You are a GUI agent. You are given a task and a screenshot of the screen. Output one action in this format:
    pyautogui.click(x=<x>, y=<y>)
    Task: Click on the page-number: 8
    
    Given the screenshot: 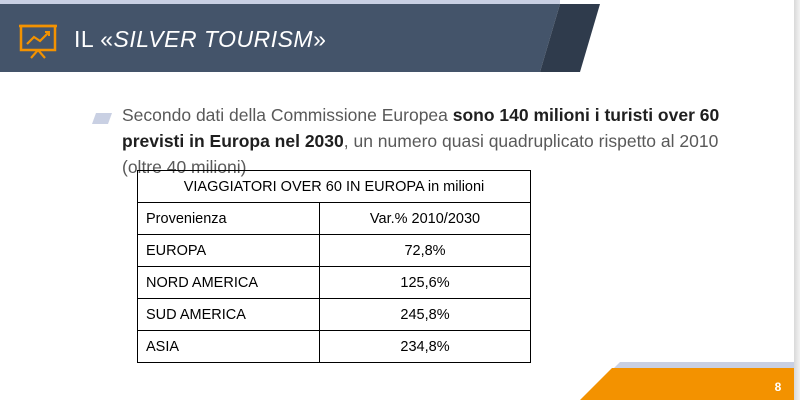 What is the action you would take?
    pyautogui.click(x=778, y=387)
    